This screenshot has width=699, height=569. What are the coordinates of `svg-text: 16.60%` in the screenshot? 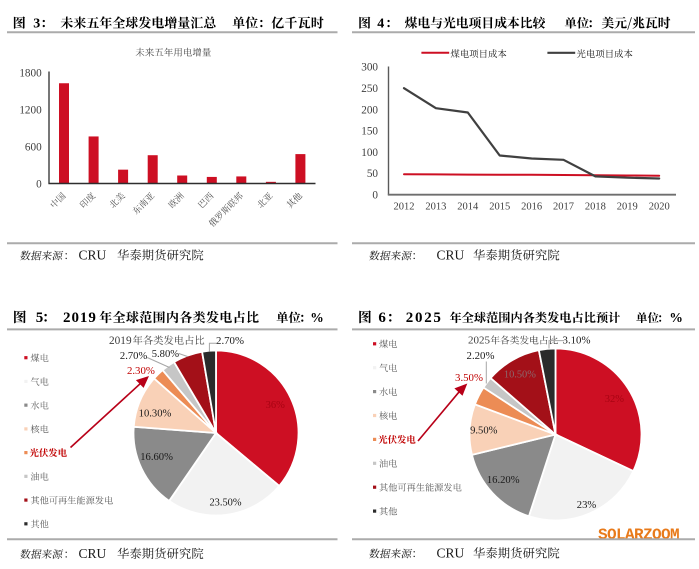 It's located at (156, 457).